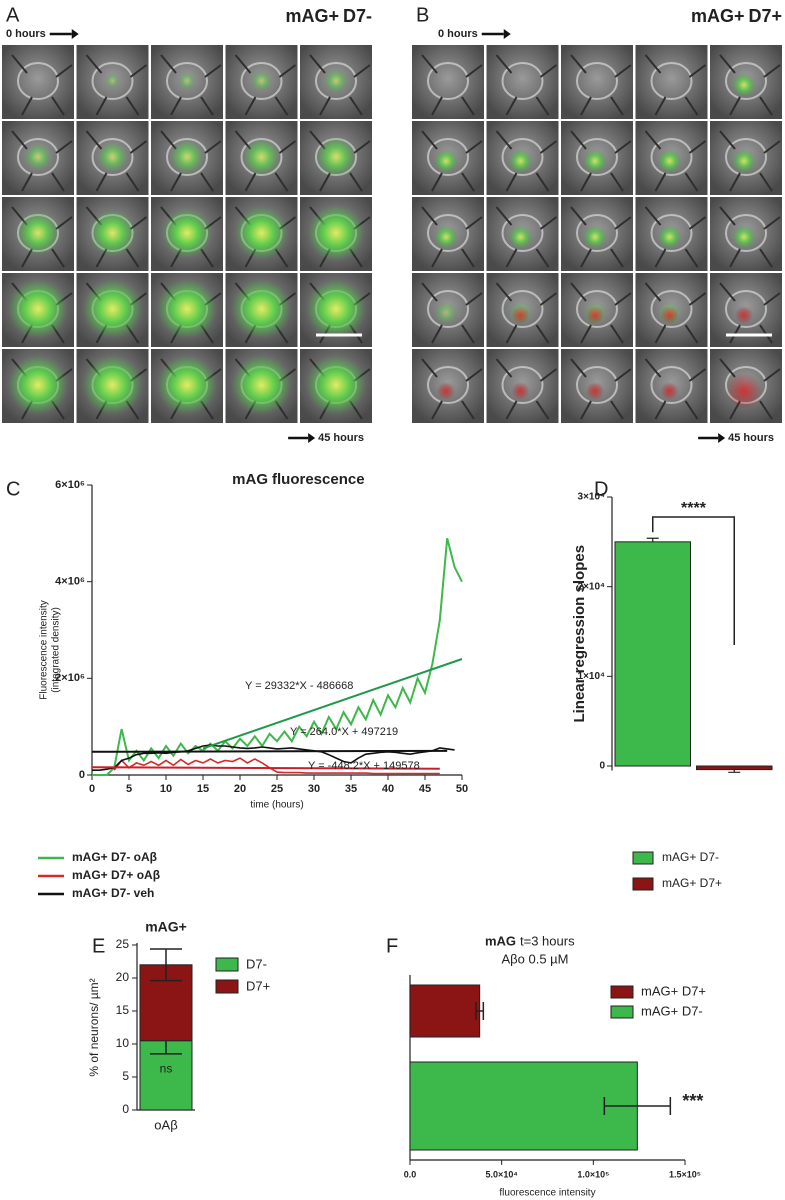 The height and width of the screenshot is (1200, 785). I want to click on panel-title: D7-, so click(357, 16).